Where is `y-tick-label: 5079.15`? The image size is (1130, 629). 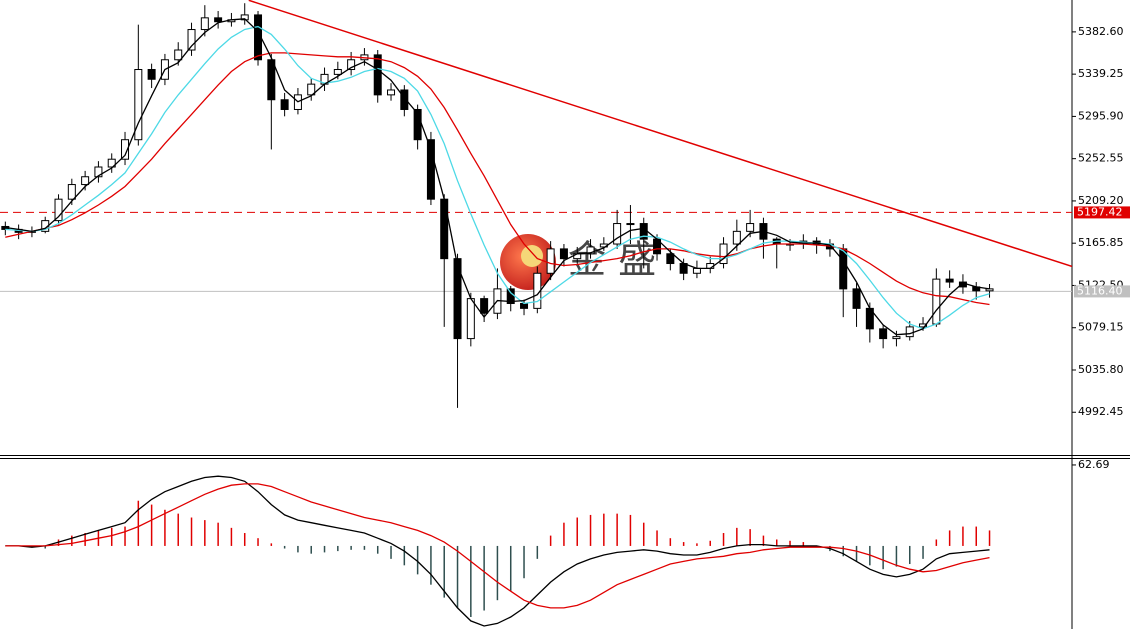 y-tick-label: 5079.15 is located at coordinates (1101, 327).